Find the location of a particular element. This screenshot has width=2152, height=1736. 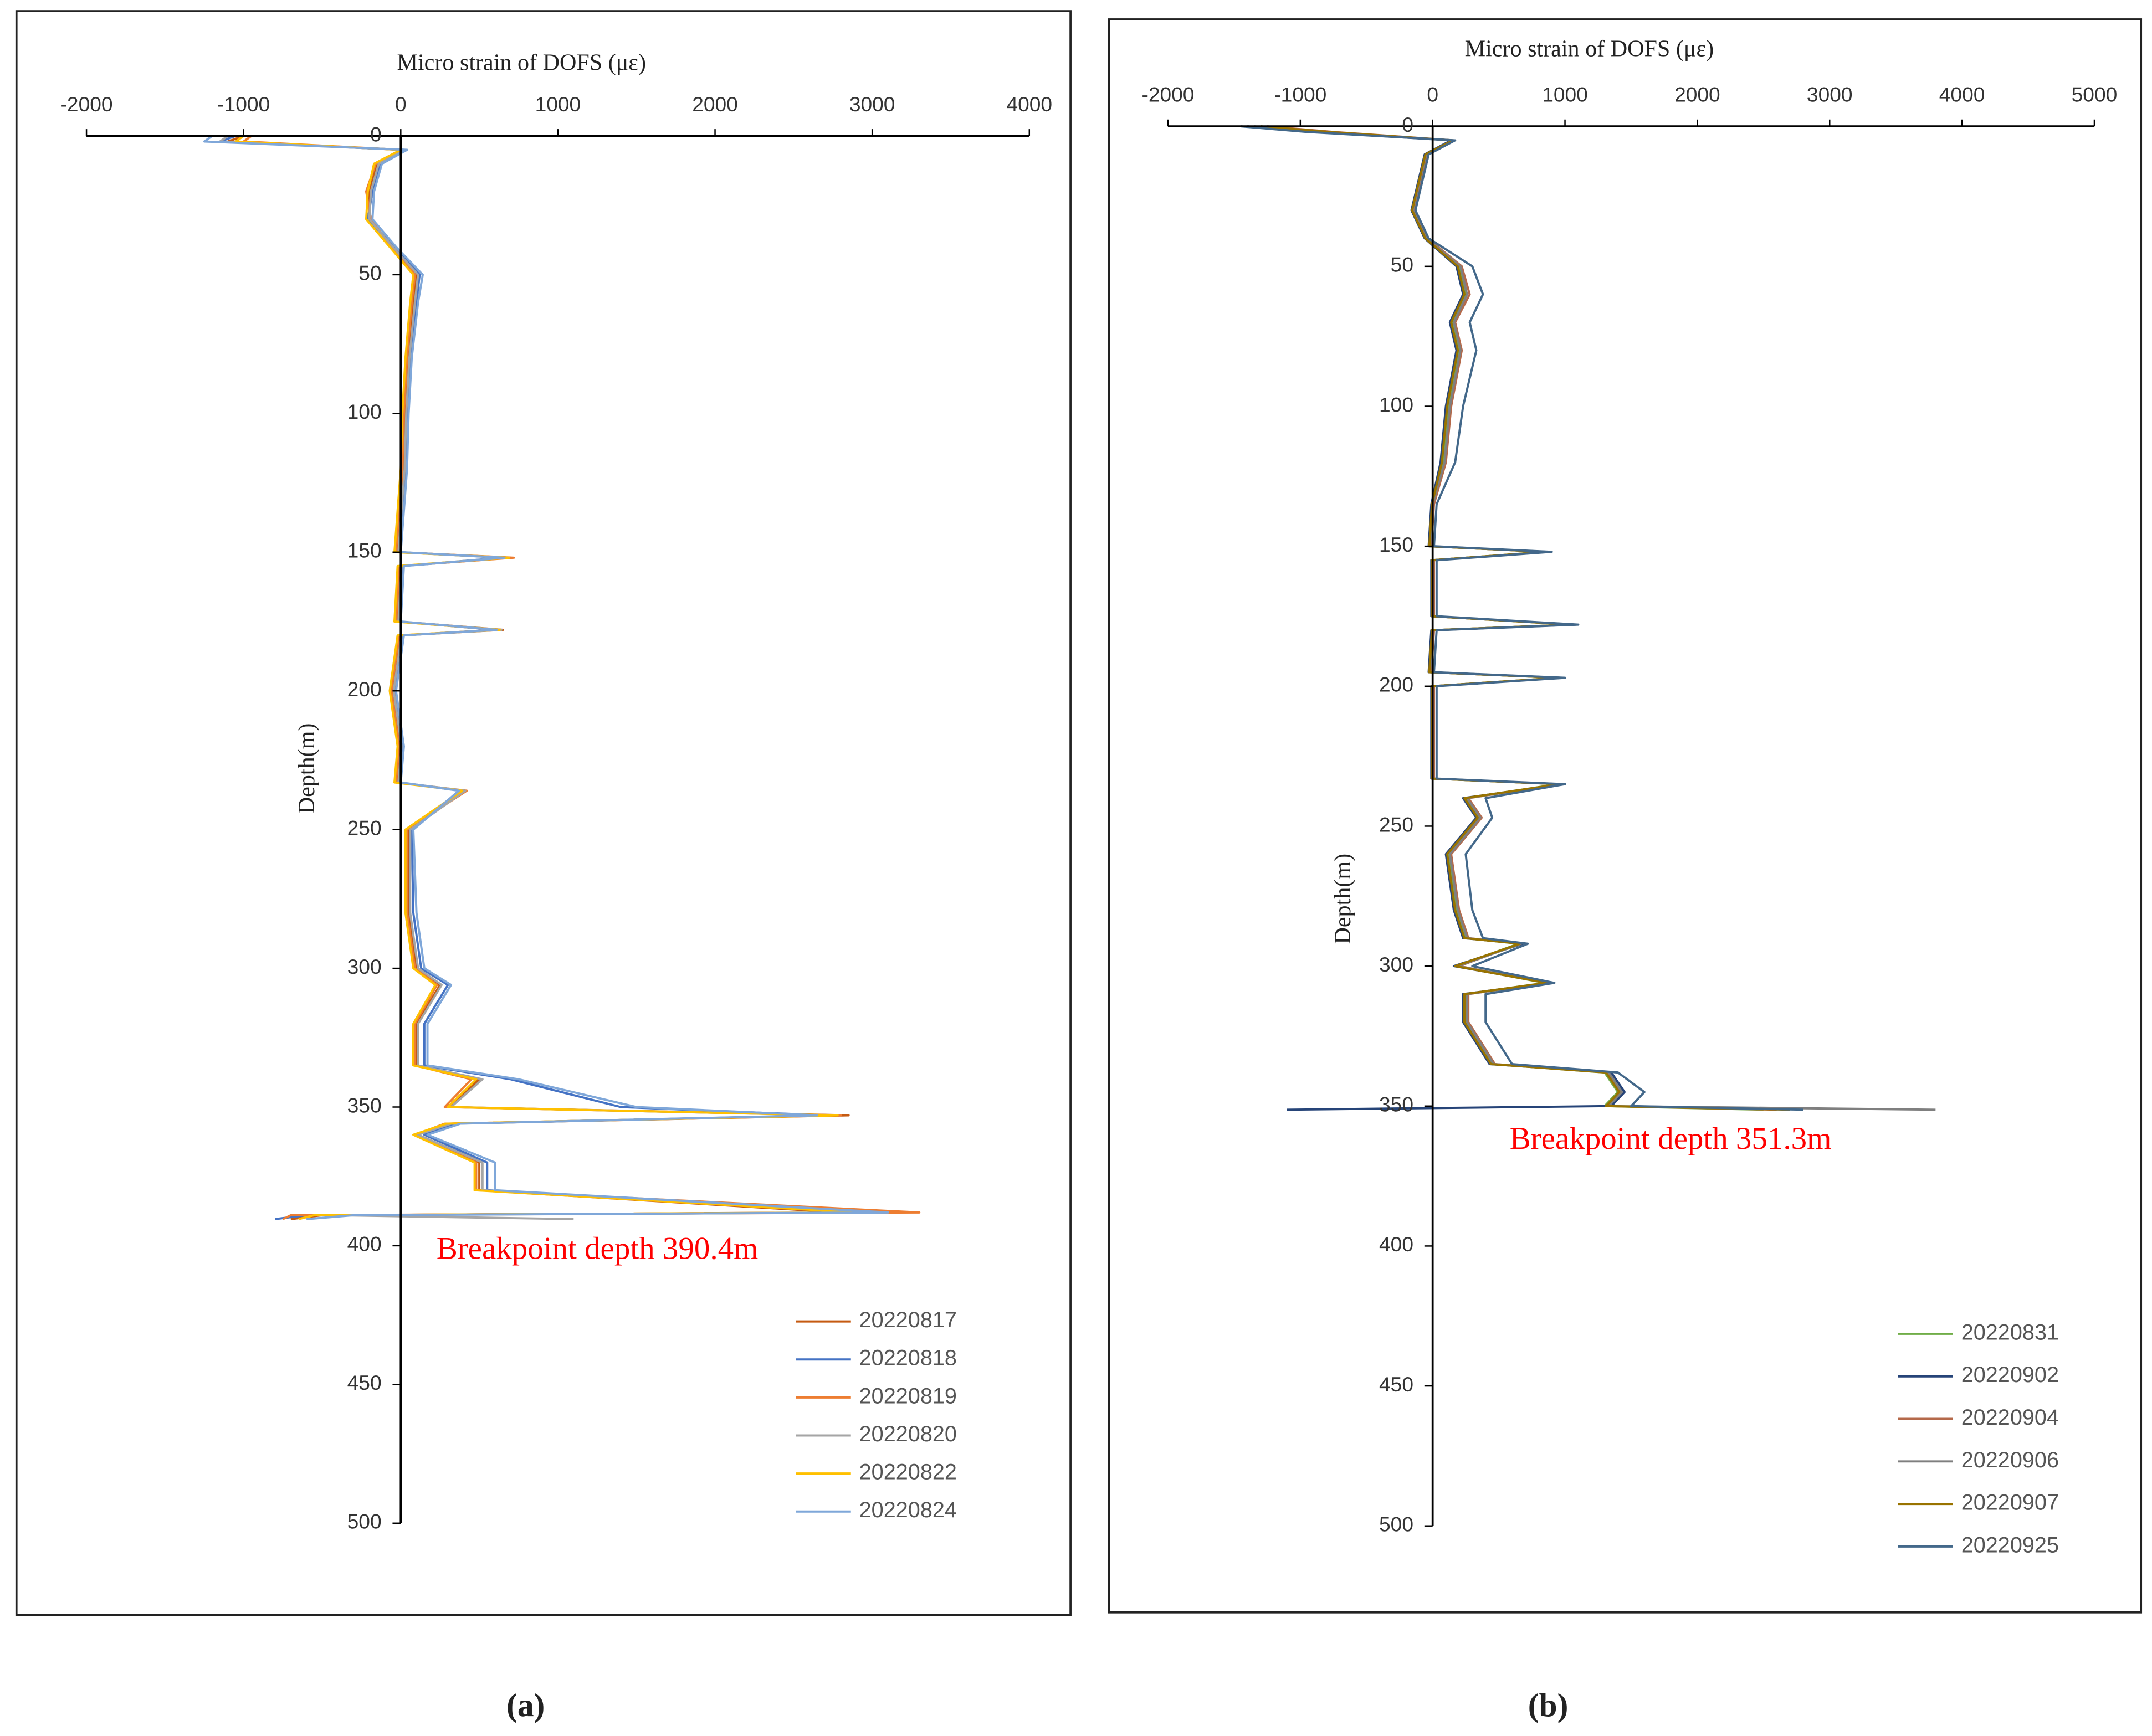

legend-label: 20220907 is located at coordinates (2010, 1503).